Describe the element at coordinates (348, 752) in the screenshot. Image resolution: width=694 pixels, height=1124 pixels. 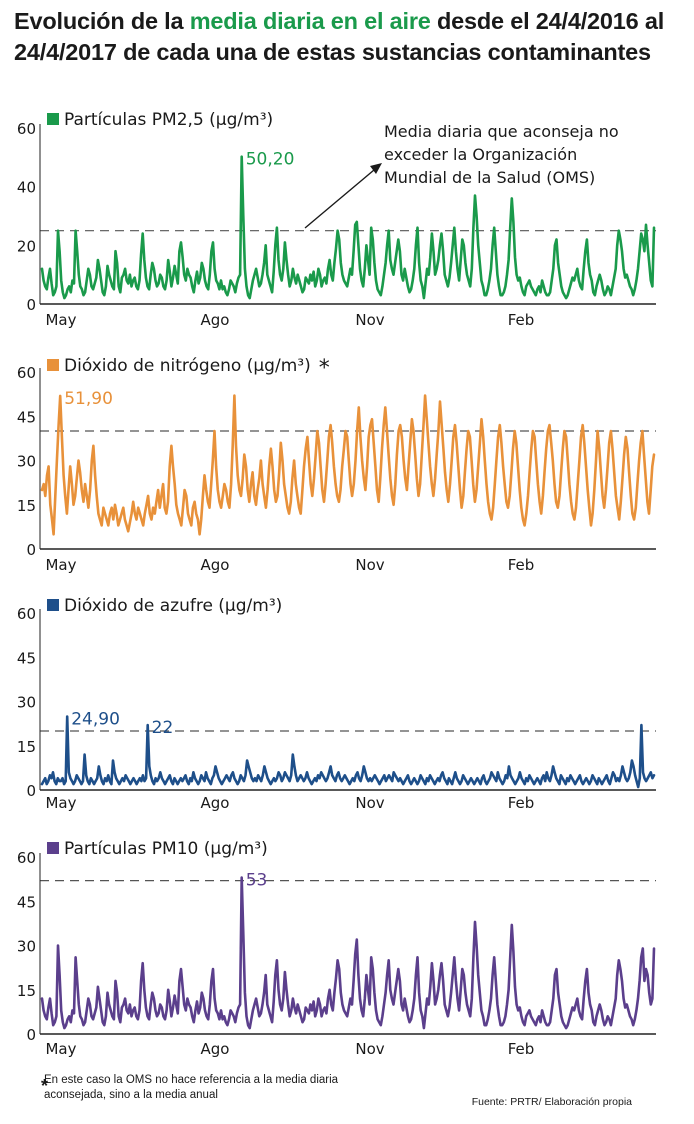
I see `panel-3-series-line` at that location.